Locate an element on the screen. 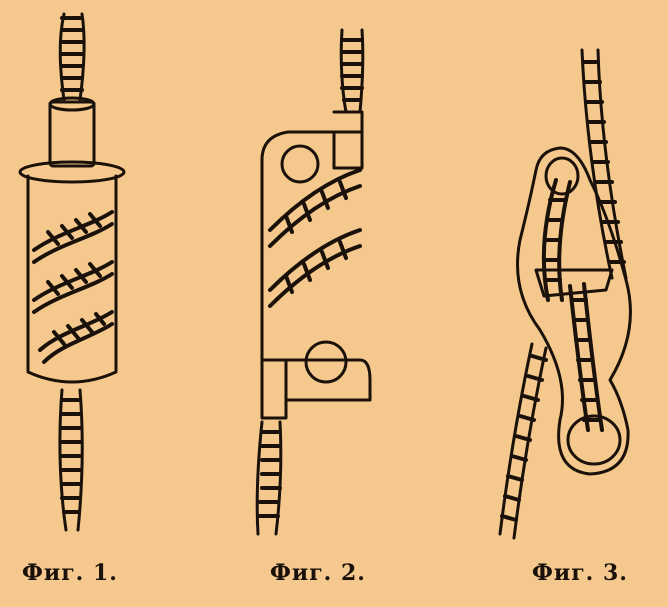 Image resolution: width=668 pixels, height=607 pixels. figure-1-caption: Фиг. 1. is located at coordinates (70, 573).